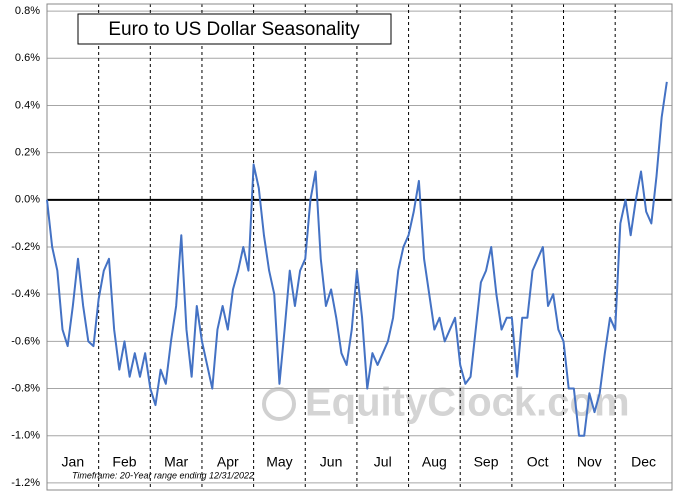  I want to click on y-tick-label: 0.8%, so click(27, 11).